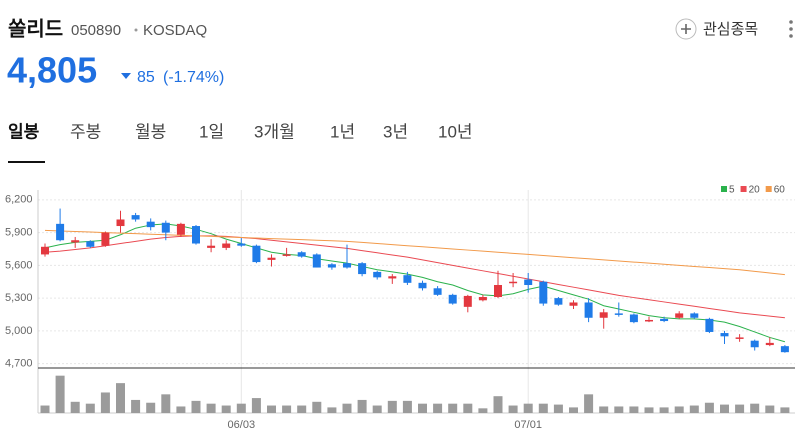 This screenshot has width=807, height=436. What do you see at coordinates (150, 131) in the screenshot?
I see `tab: 월봉` at bounding box center [150, 131].